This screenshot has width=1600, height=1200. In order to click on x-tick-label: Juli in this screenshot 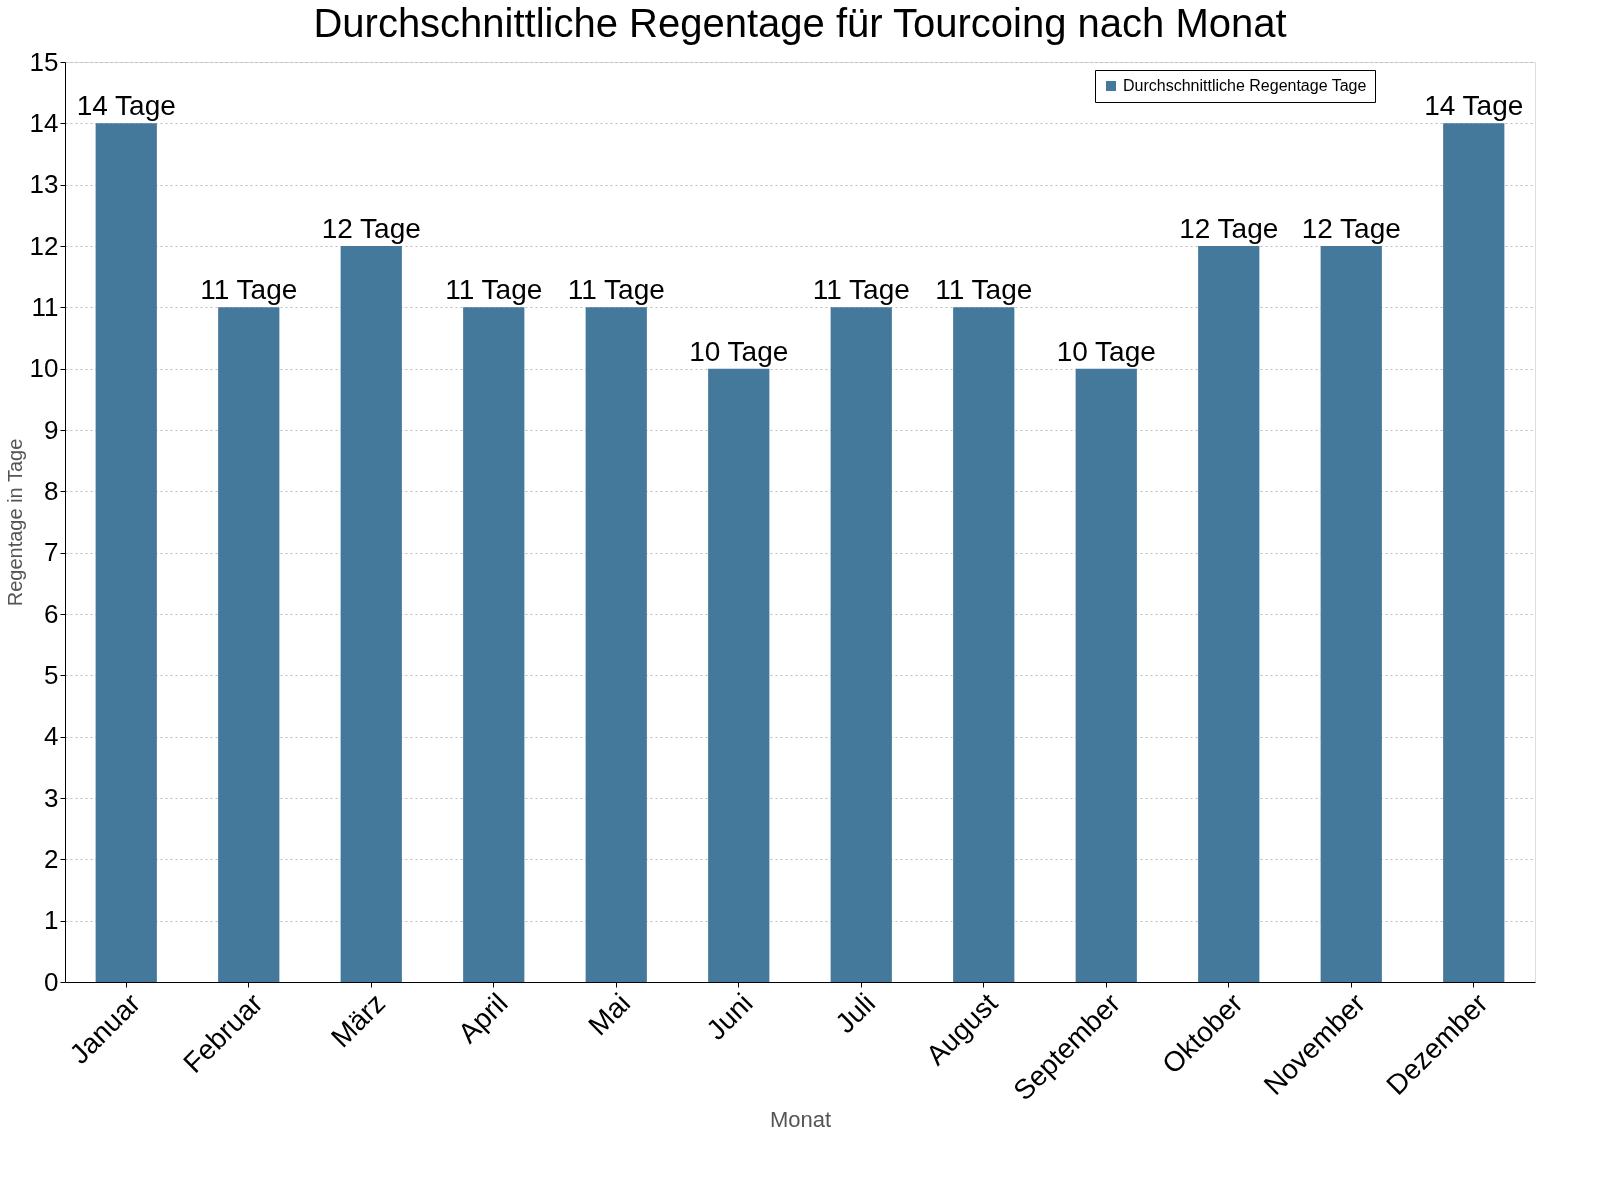, I will do `click(855, 1013)`.